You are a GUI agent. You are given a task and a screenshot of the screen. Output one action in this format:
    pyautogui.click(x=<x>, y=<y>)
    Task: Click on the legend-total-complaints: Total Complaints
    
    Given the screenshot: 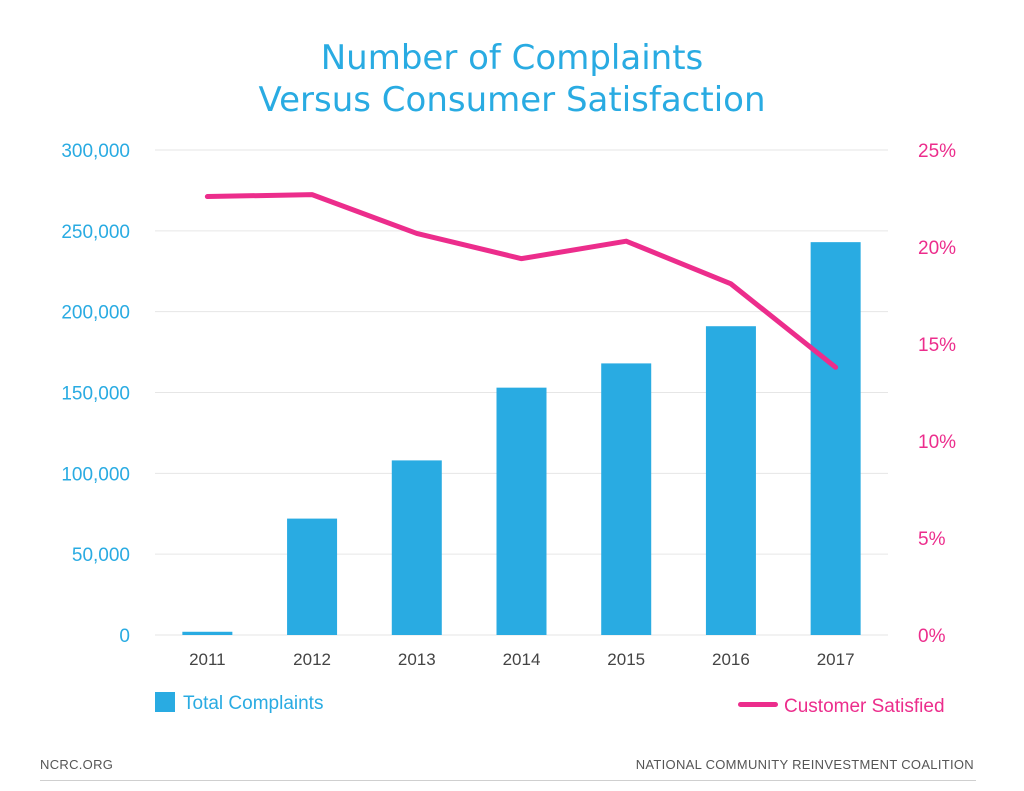 What is the action you would take?
    pyautogui.click(x=239, y=703)
    